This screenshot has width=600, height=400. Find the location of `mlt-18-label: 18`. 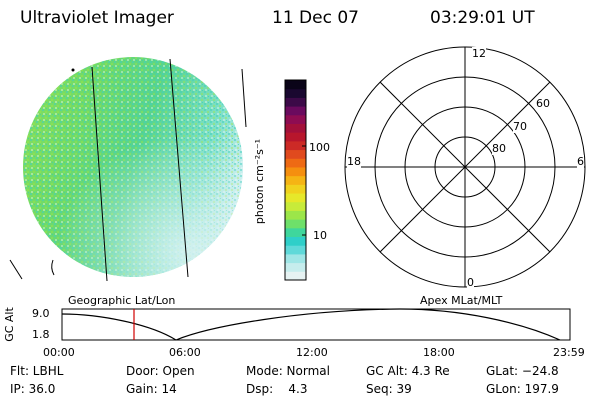

mlt-18-label: 18 is located at coordinates (354, 161).